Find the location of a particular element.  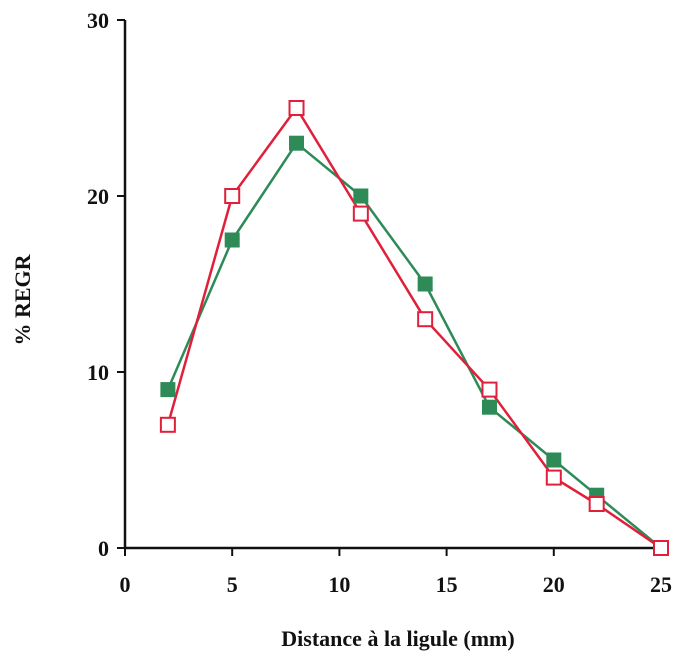

x-tick-label: 20 is located at coordinates (554, 584).